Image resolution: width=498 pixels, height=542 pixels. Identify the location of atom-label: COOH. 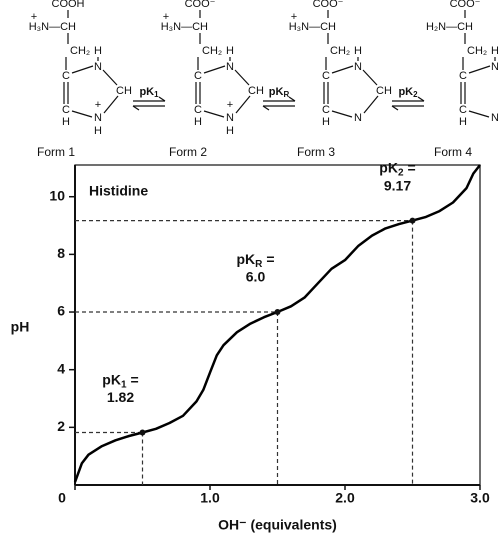
(68, 5).